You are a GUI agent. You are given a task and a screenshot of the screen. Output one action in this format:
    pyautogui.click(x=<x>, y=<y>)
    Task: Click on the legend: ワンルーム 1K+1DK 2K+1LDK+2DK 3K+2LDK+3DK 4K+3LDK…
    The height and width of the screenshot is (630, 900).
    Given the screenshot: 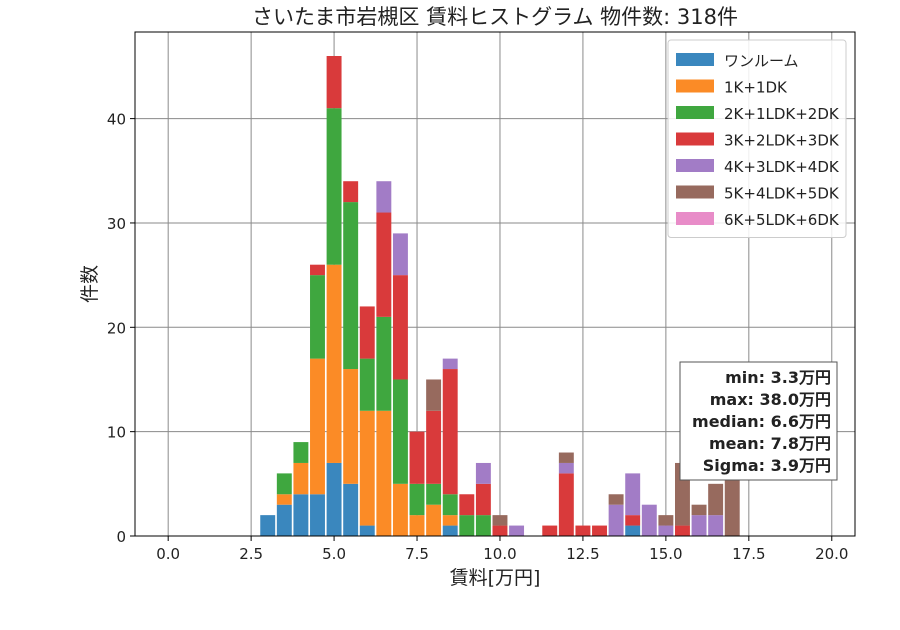 What is the action you would take?
    pyautogui.click(x=757, y=138)
    